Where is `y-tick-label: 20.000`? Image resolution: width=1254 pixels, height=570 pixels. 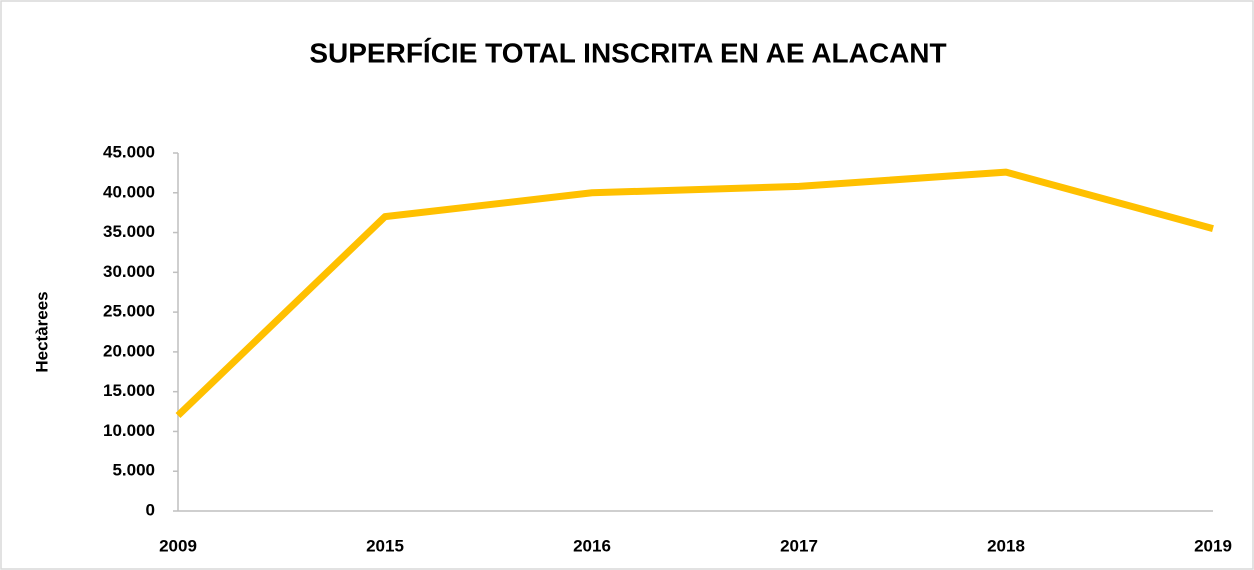 y-tick-label: 20.000 is located at coordinates (129, 350).